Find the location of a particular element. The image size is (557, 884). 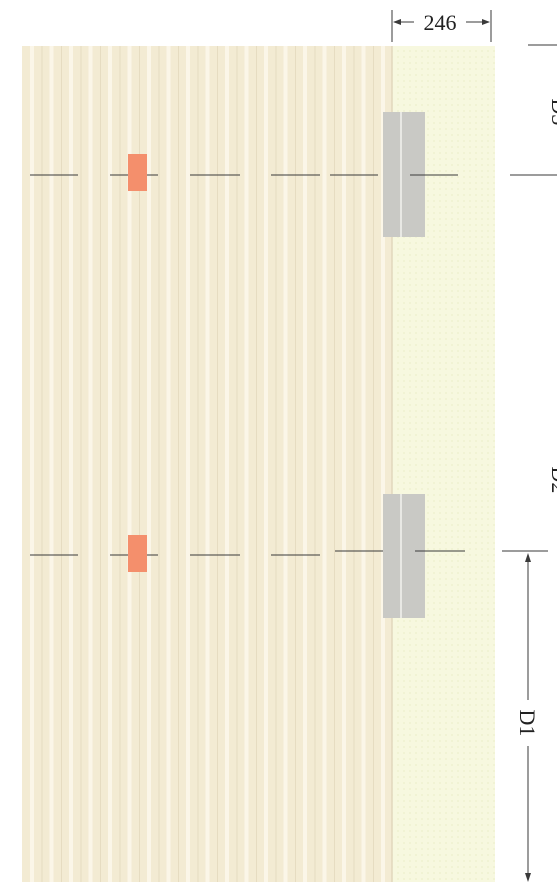

hardware-row-top is located at coordinates (244, 174).